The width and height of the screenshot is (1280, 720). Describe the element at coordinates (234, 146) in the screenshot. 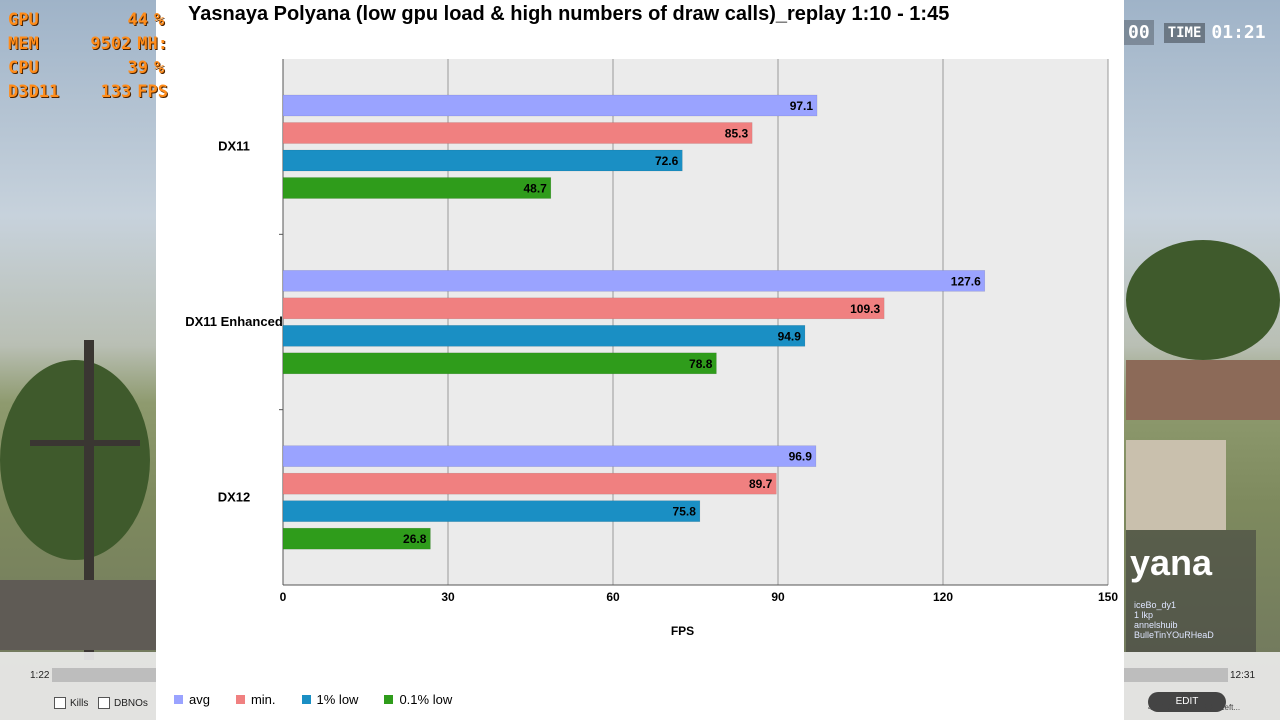

I see `category-label: DX11` at that location.